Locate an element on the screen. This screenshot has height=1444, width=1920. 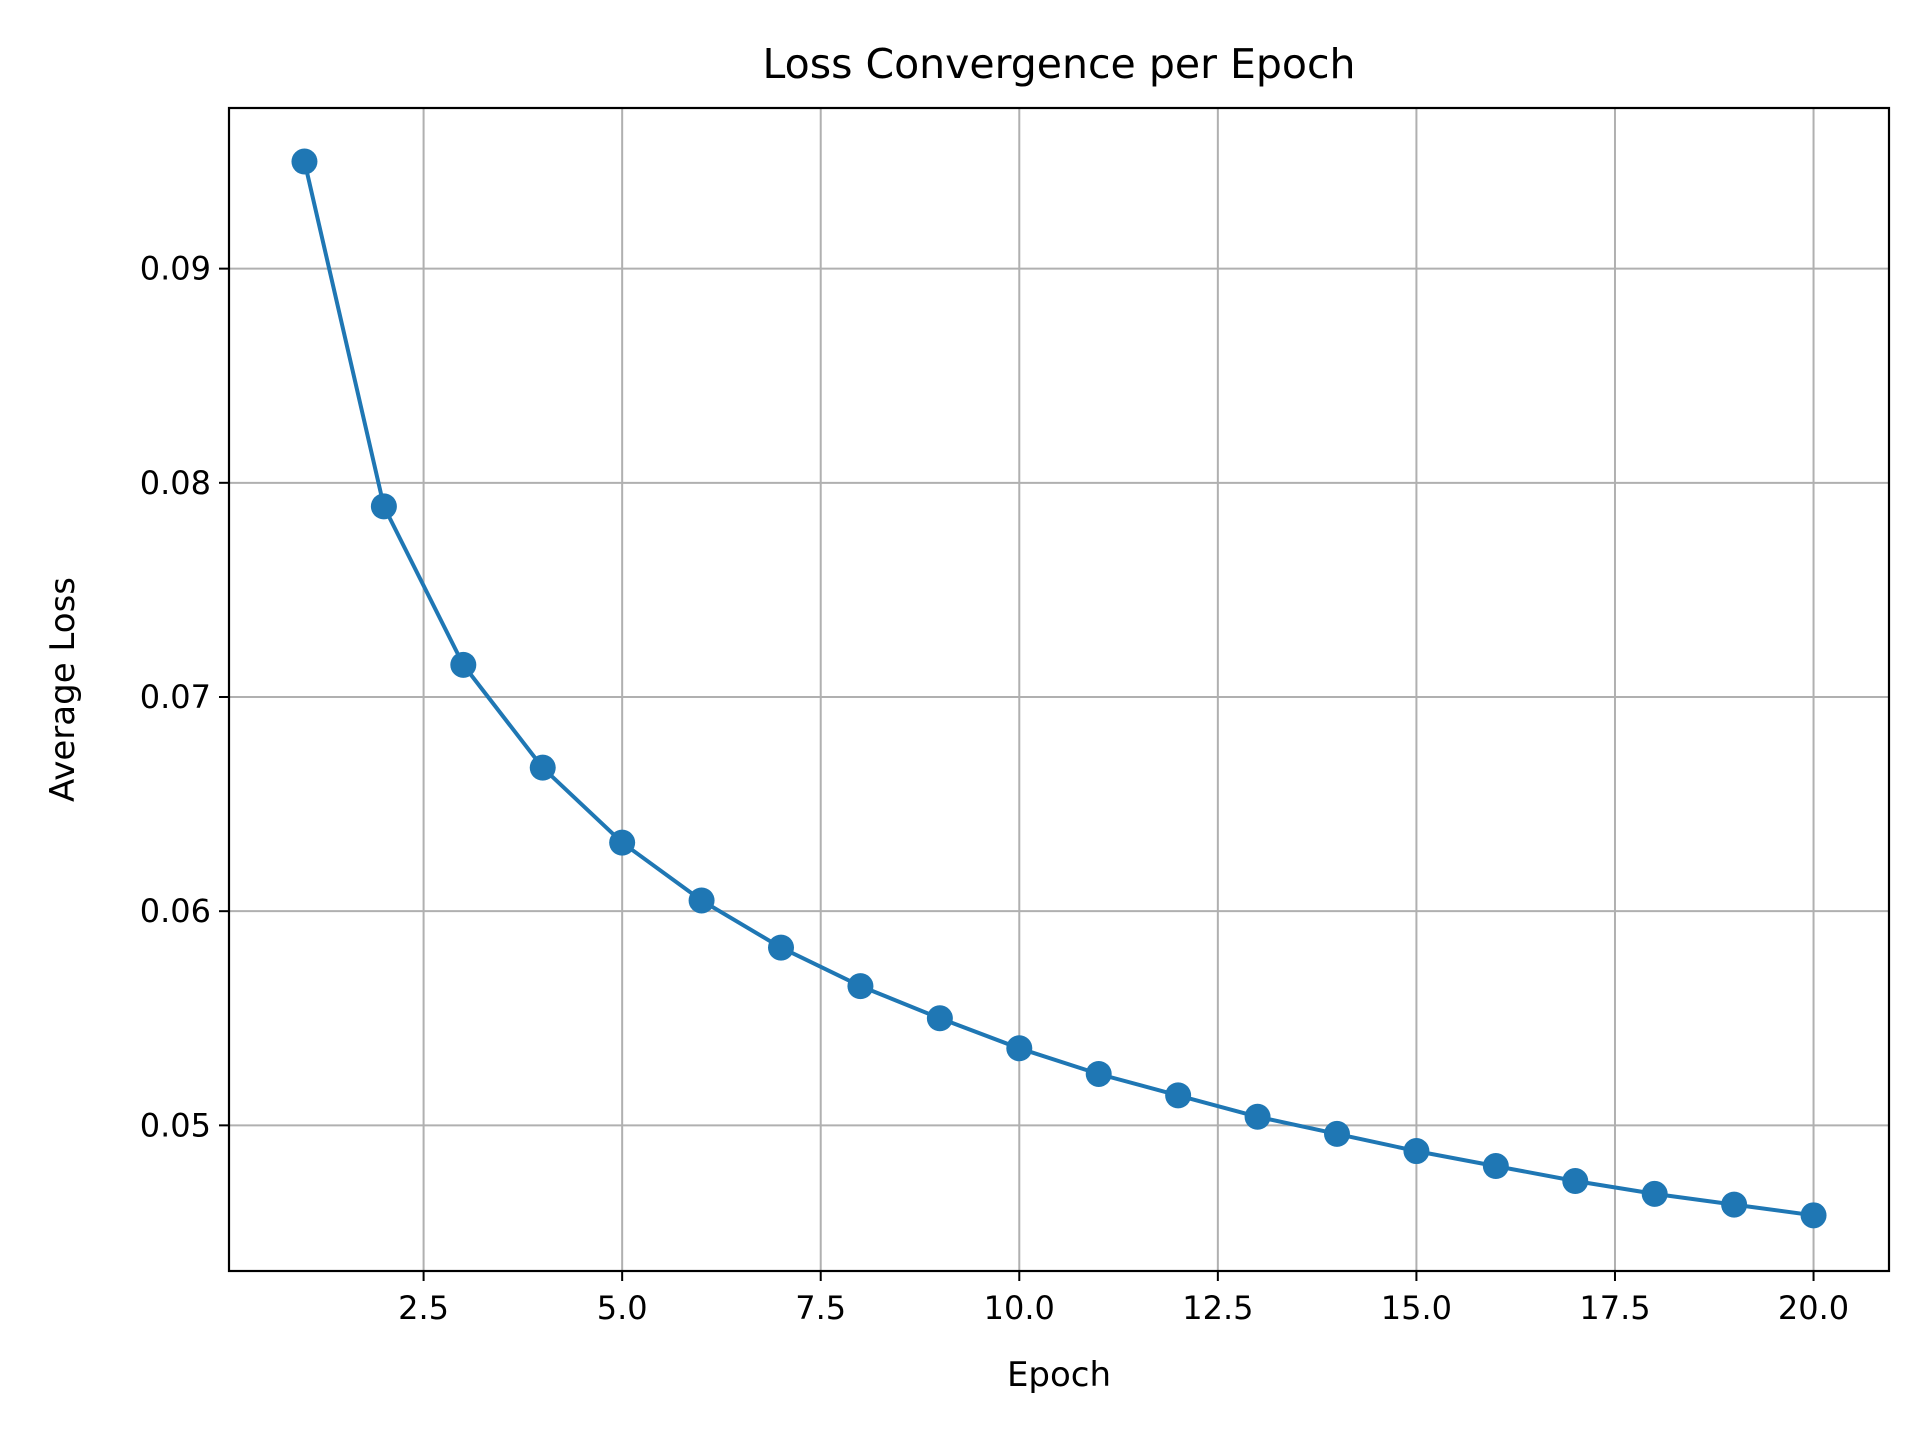
x-tick-label: 7.5 is located at coordinates (820, 1308).